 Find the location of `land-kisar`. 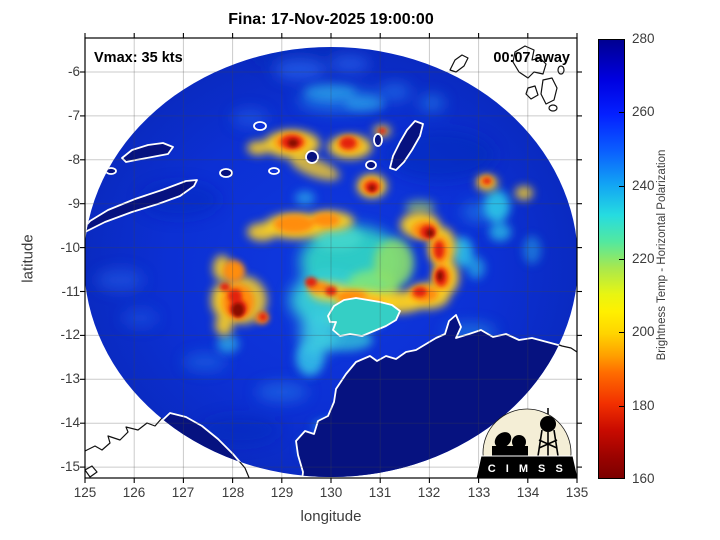

land-kisar is located at coordinates (226, 173).